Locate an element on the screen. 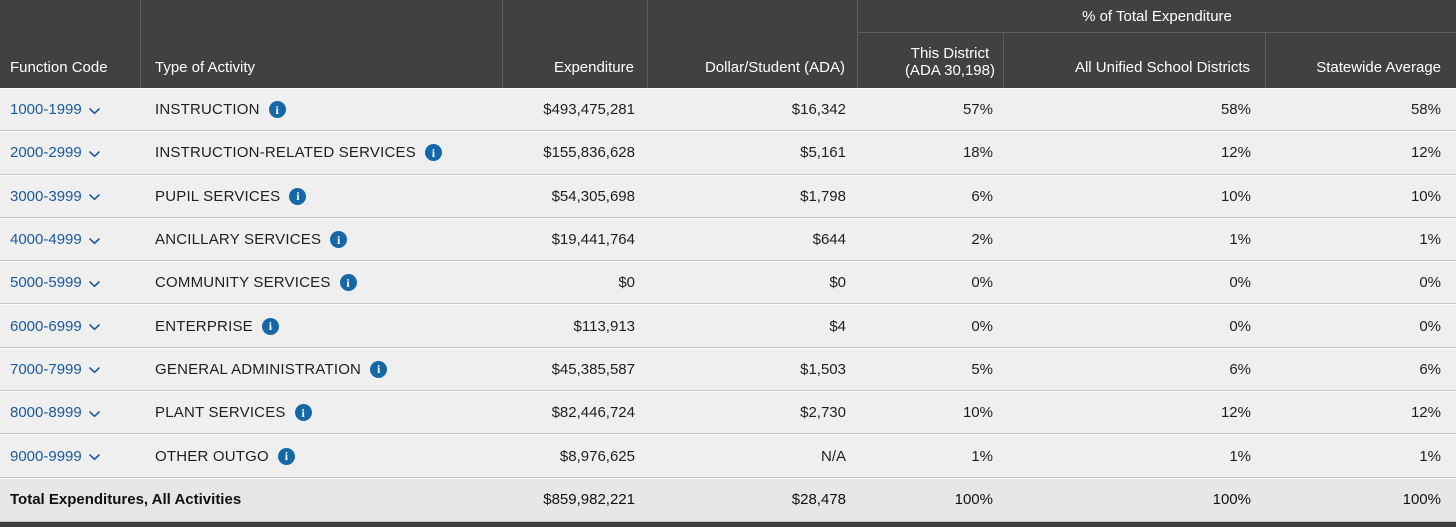  expenditure-value: $19,441,764 is located at coordinates (593, 240).